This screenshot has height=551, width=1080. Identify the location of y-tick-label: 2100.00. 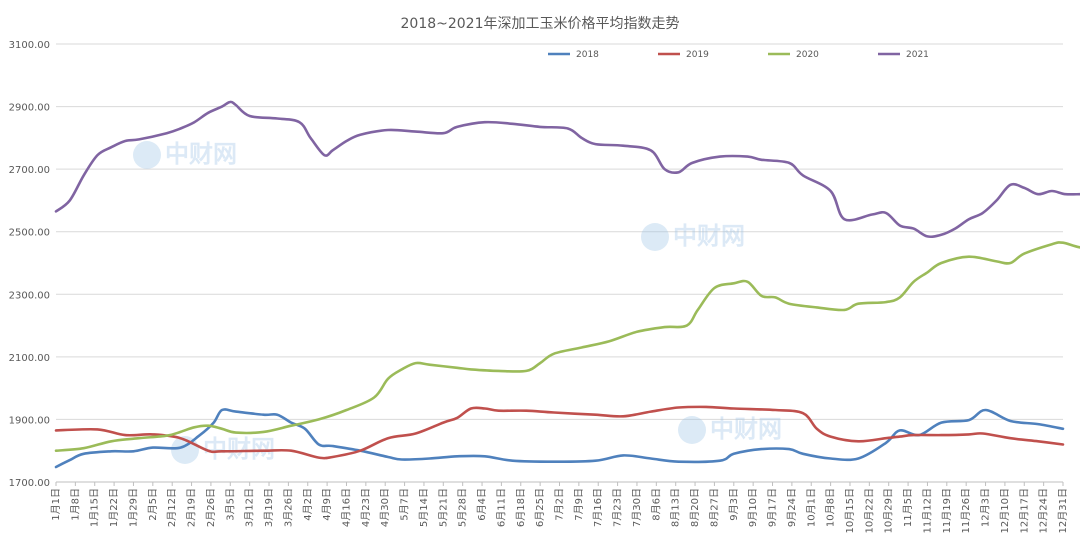
(29, 358).